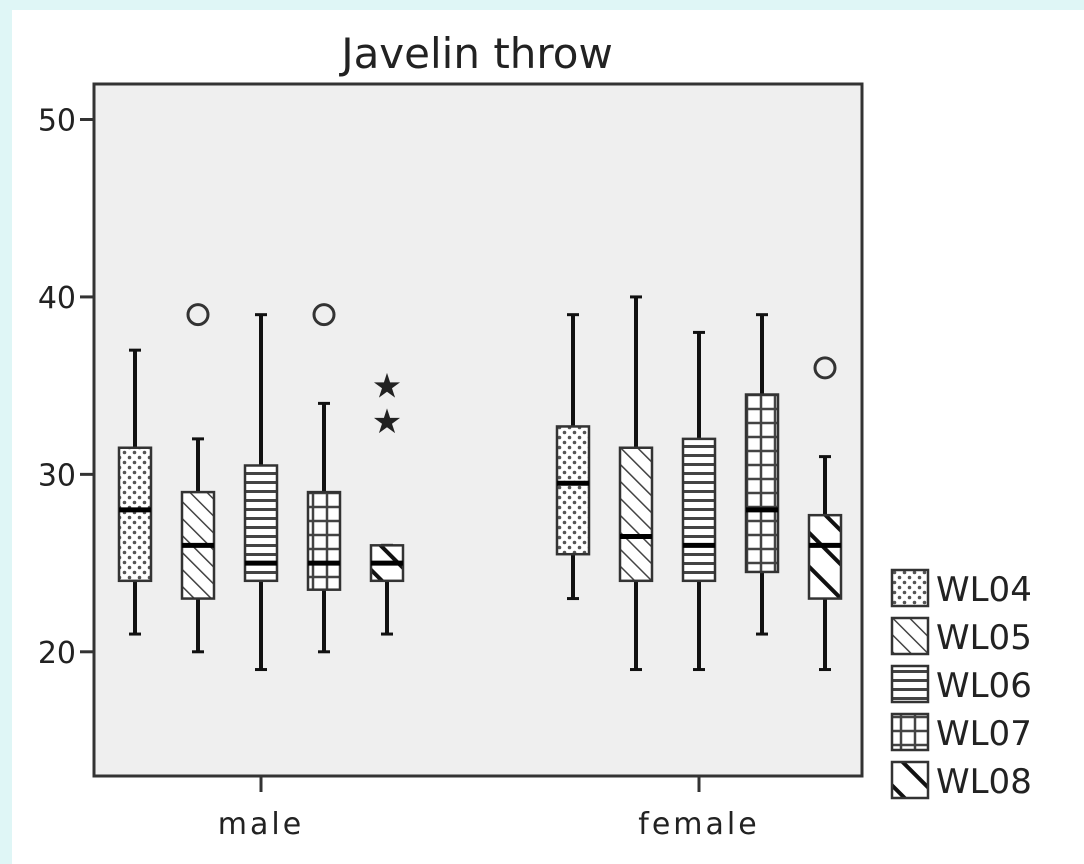 This screenshot has width=1084, height=864. I want to click on box-WL05-female, so click(636, 483).